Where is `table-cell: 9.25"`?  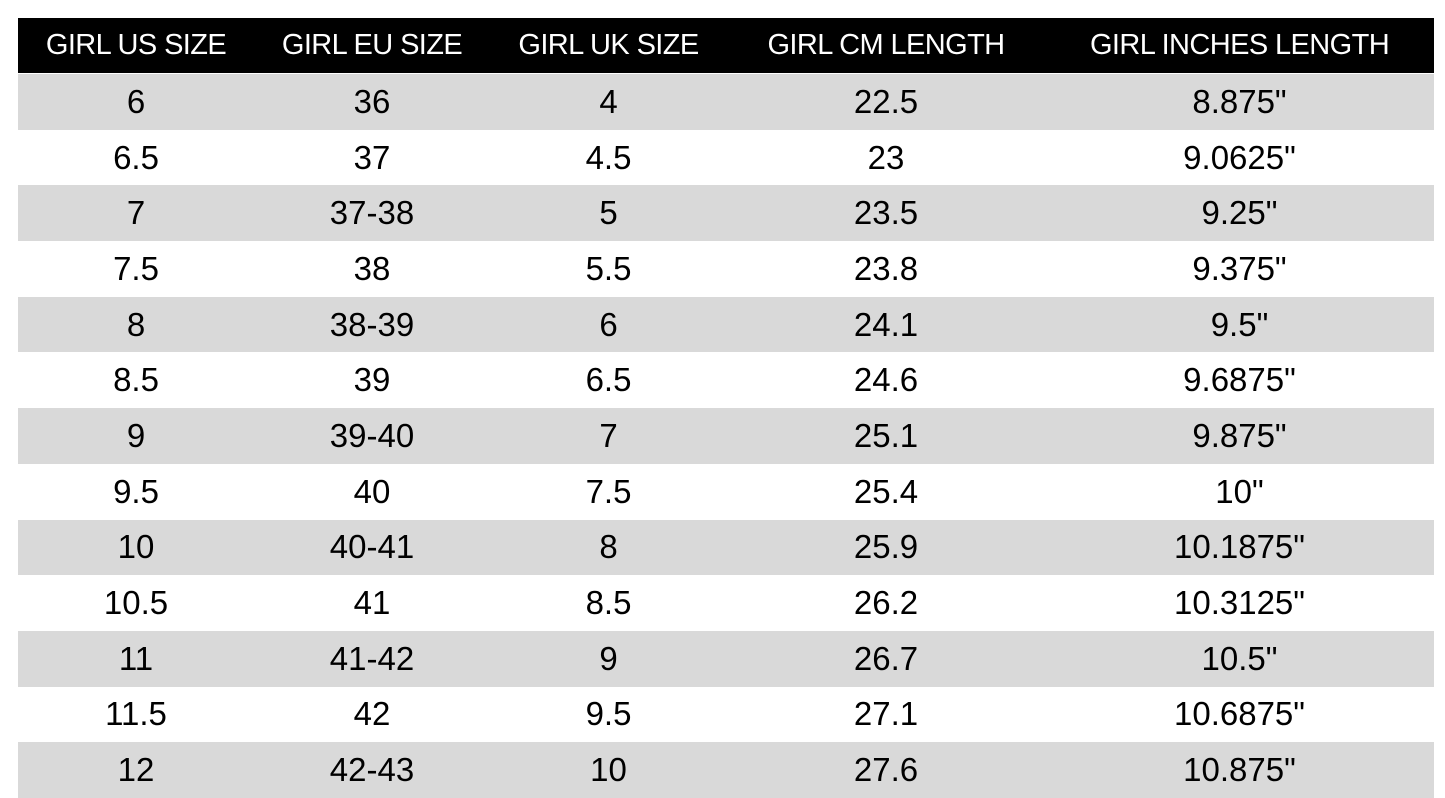 table-cell: 9.25" is located at coordinates (1239, 213).